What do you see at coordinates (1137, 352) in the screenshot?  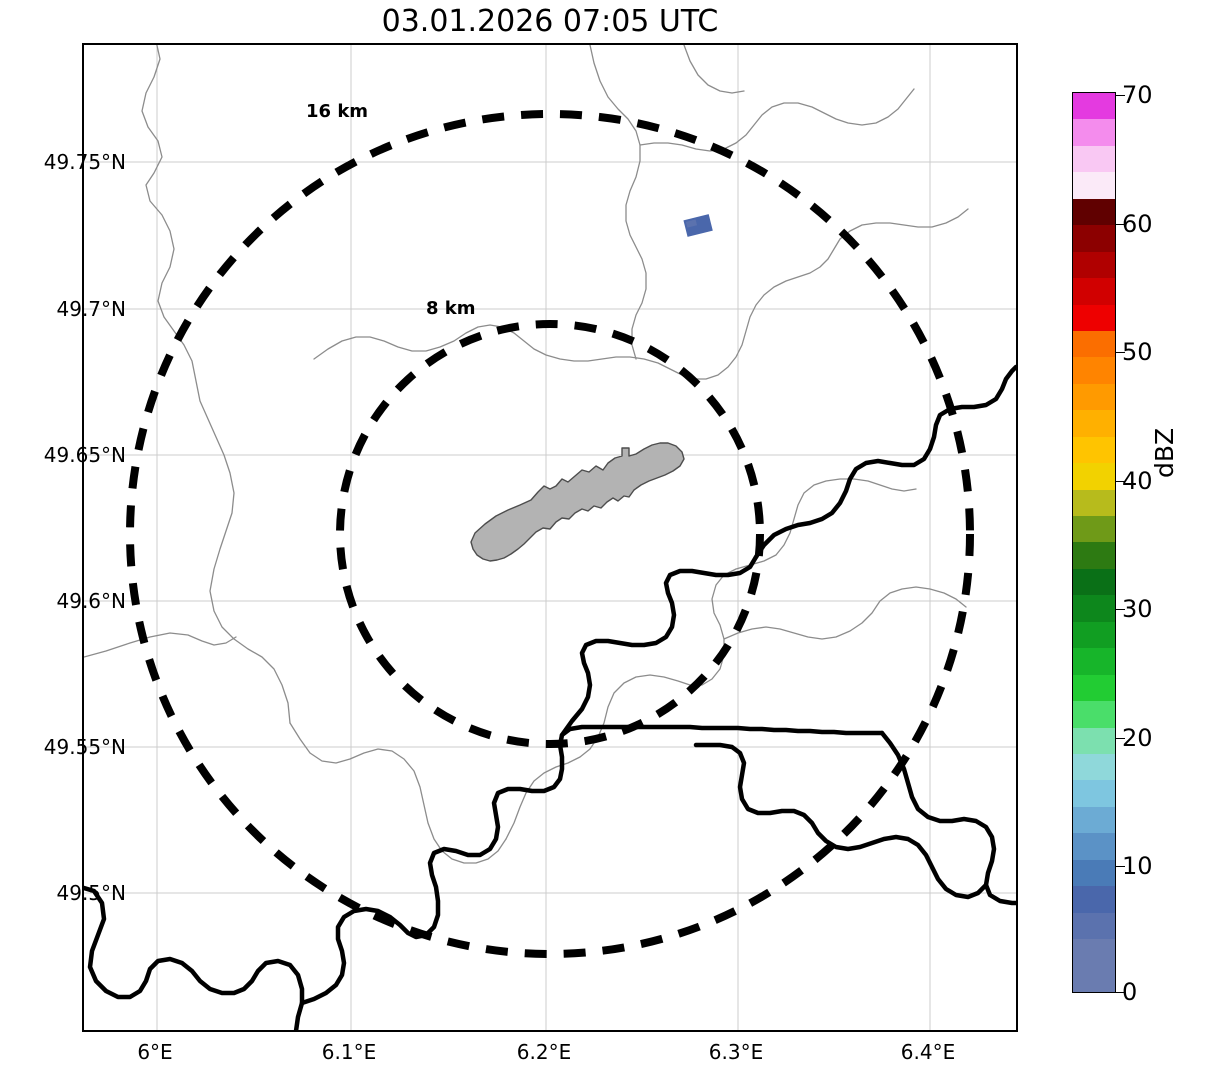 I see `colorbar-tick-label: 50` at bounding box center [1137, 352].